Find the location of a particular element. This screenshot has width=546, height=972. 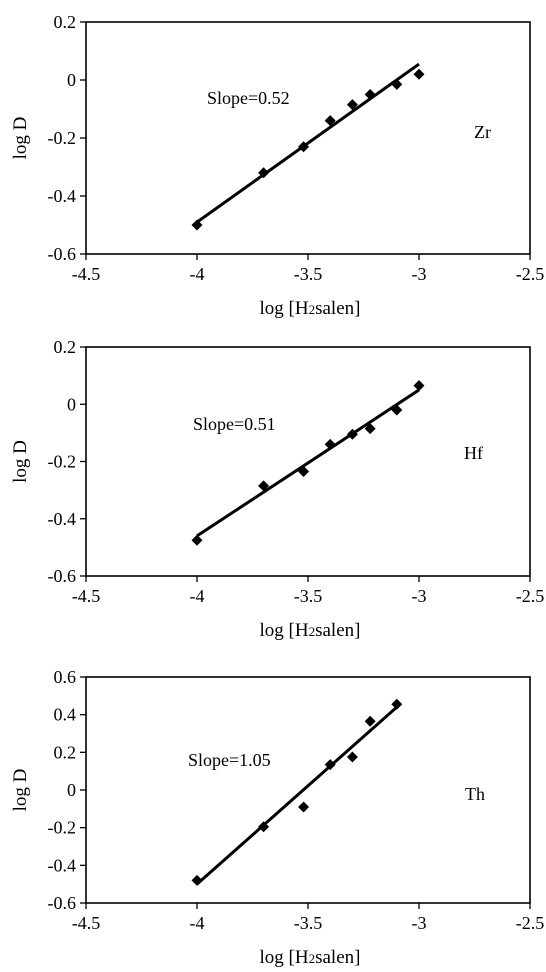

slope-label: Slope=0.52 is located at coordinates (248, 98).